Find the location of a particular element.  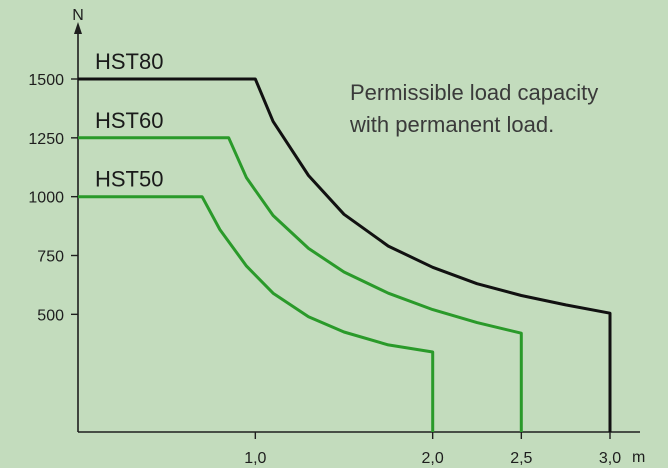

x-tick-label: 2,5 is located at coordinates (521, 458).